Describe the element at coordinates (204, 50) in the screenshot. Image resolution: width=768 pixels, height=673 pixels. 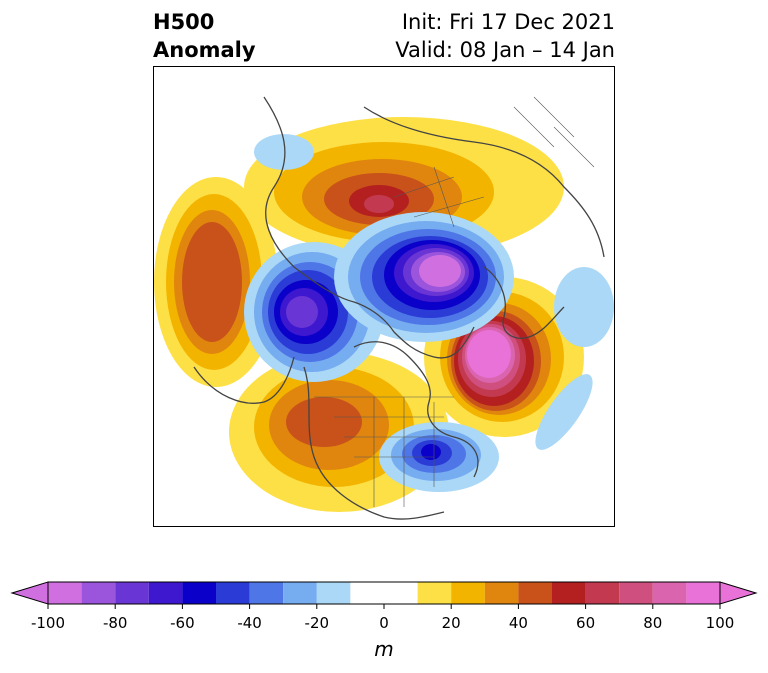
I see `title-anomaly: Anomaly` at that location.